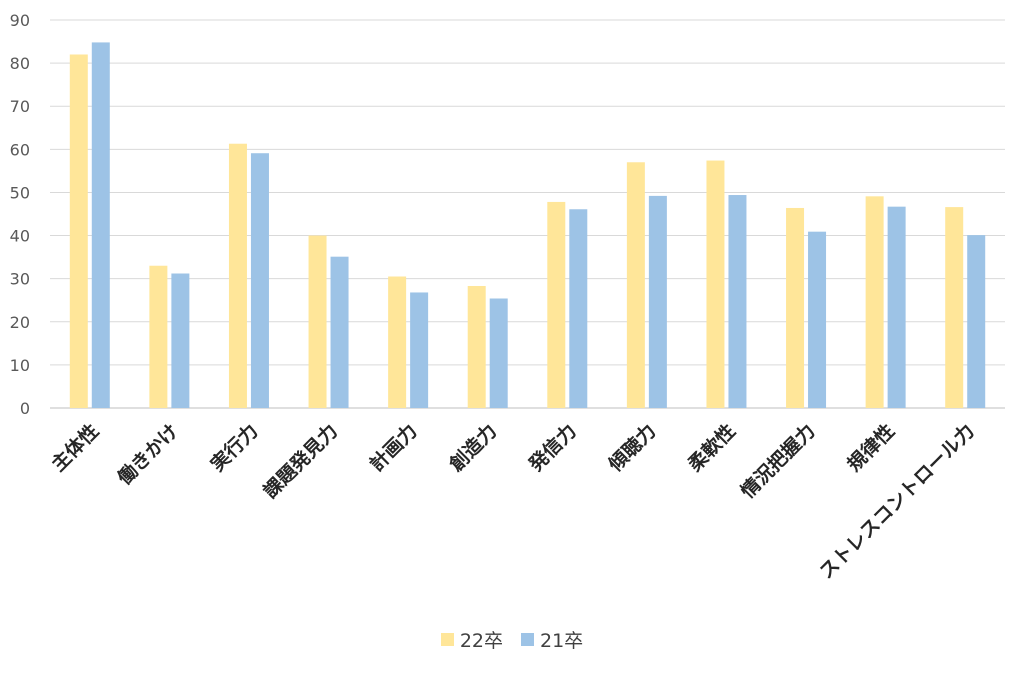 Image resolution: width=1024 pixels, height=682 pixels. Describe the element at coordinates (20, 214) in the screenshot. I see `y-axis: 0 10 20 30 40 50 60 70 80 90` at that location.